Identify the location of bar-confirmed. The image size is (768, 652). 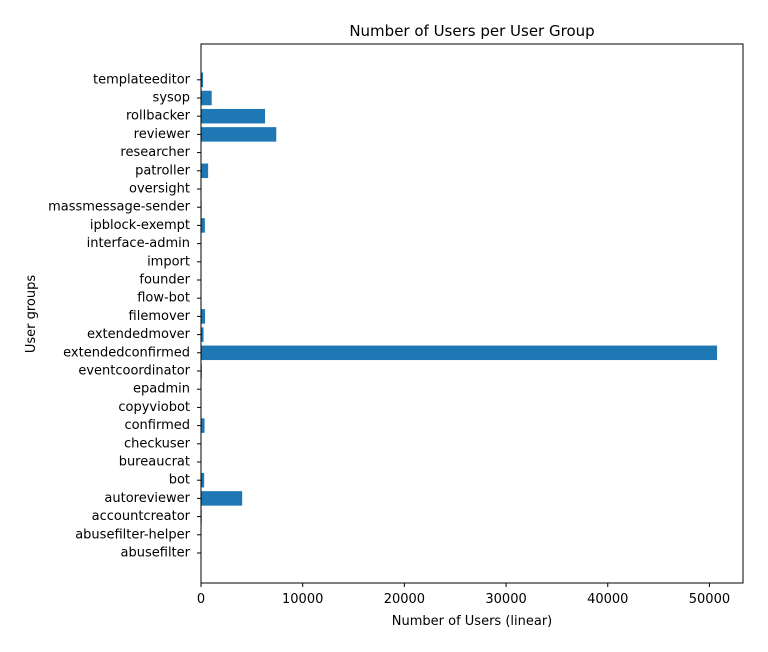
(203, 425).